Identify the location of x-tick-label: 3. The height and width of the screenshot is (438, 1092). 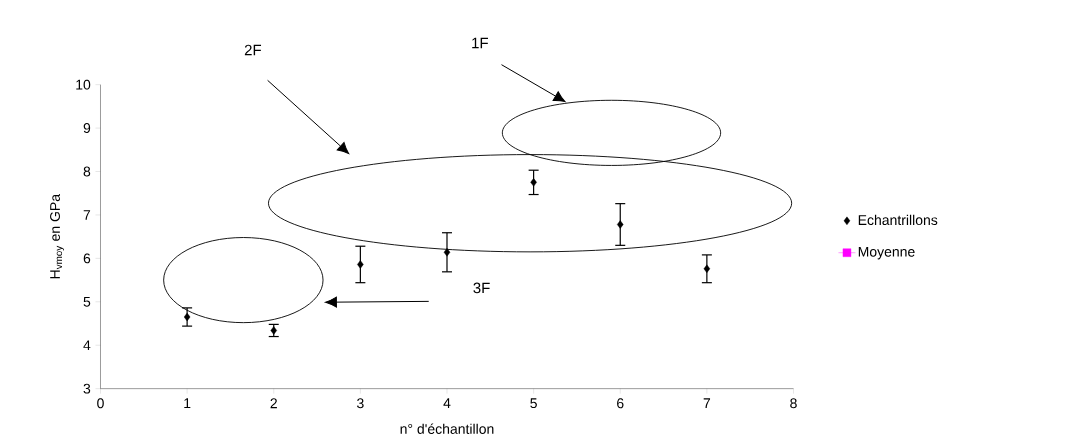
(360, 403).